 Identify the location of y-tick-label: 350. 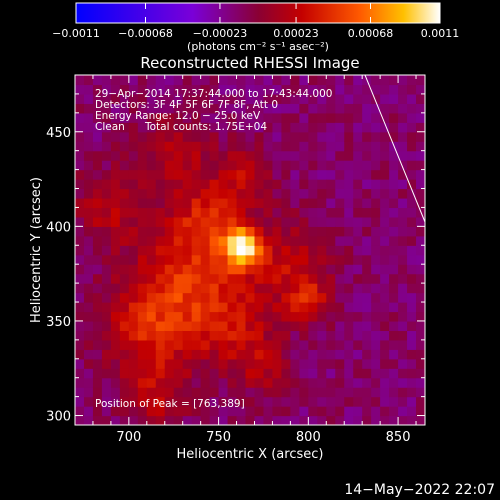
(58, 322).